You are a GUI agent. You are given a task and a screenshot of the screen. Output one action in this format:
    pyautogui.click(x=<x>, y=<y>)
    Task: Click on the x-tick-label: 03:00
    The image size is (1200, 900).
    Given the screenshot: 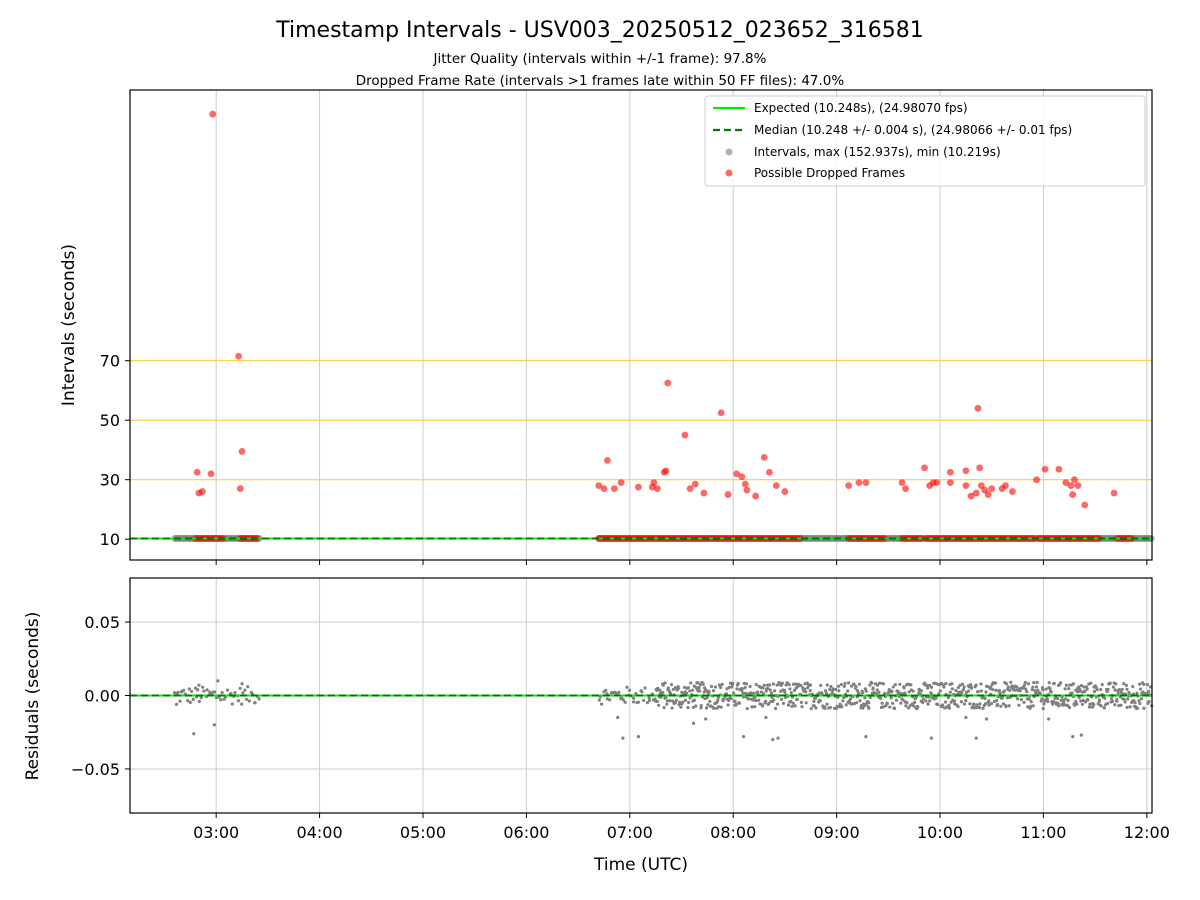 What is the action you would take?
    pyautogui.click(x=216, y=832)
    